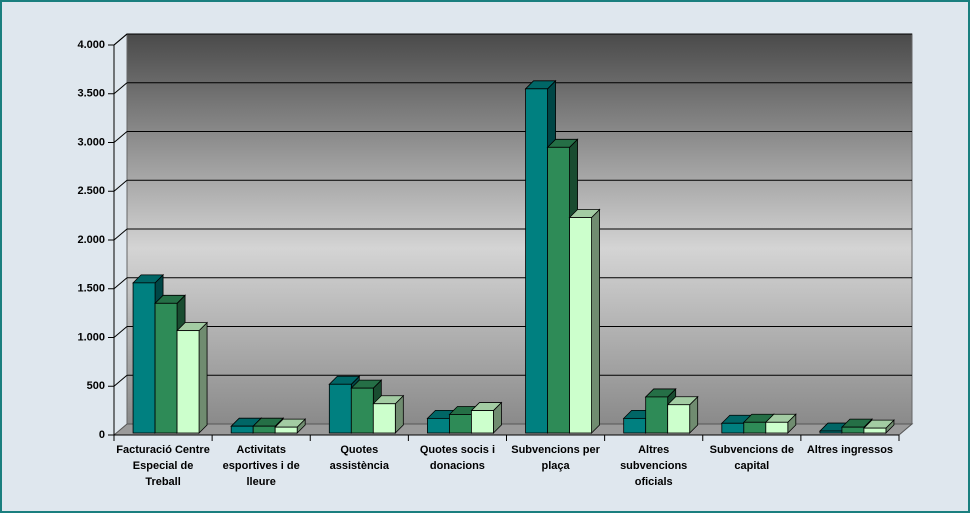  I want to click on x-tick-label: Quotes assistència, so click(359, 458).